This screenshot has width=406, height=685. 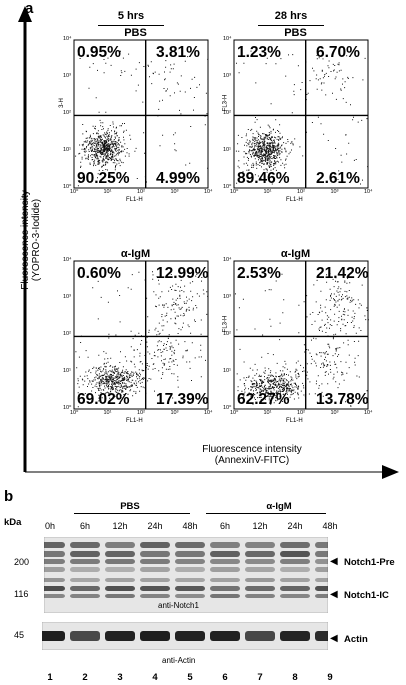 I want to click on quadrant-bottom-left-percent: 90.25%, so click(x=103, y=178).